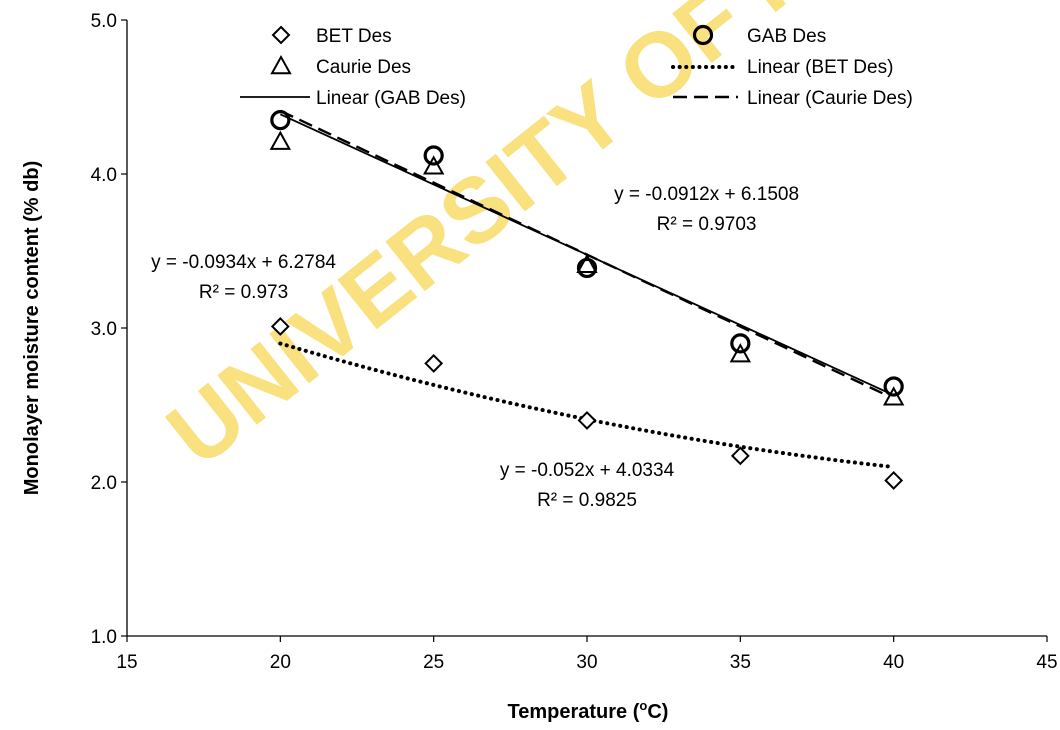  Describe the element at coordinates (433, 662) in the screenshot. I see `x-tick-label: 25` at that location.